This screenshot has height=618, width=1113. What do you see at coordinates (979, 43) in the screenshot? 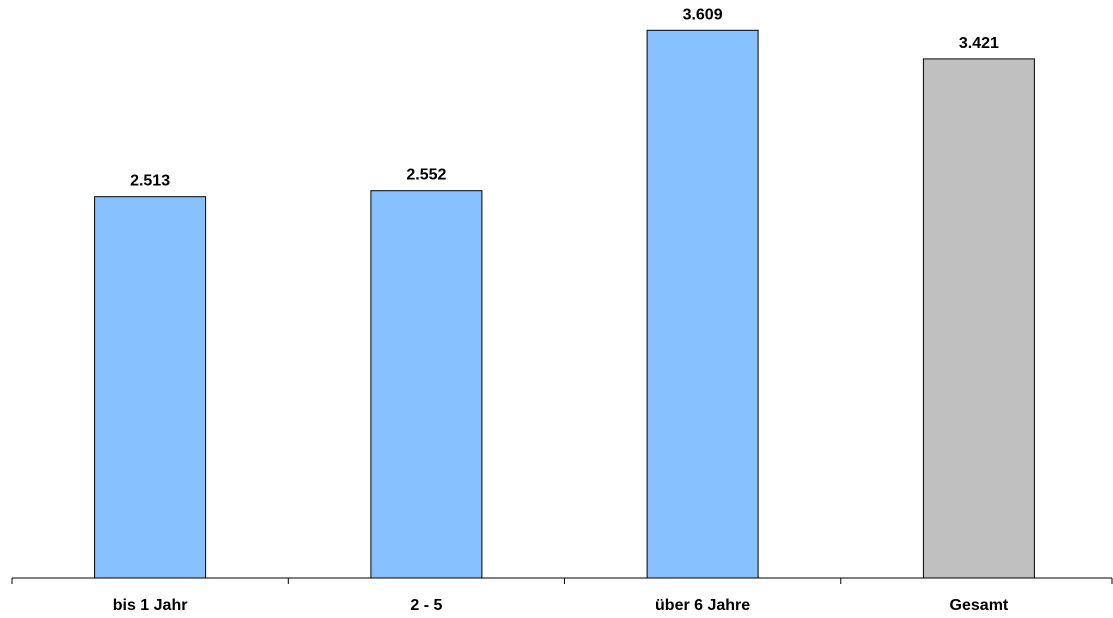
I see `data-label-3: 3.421` at bounding box center [979, 43].